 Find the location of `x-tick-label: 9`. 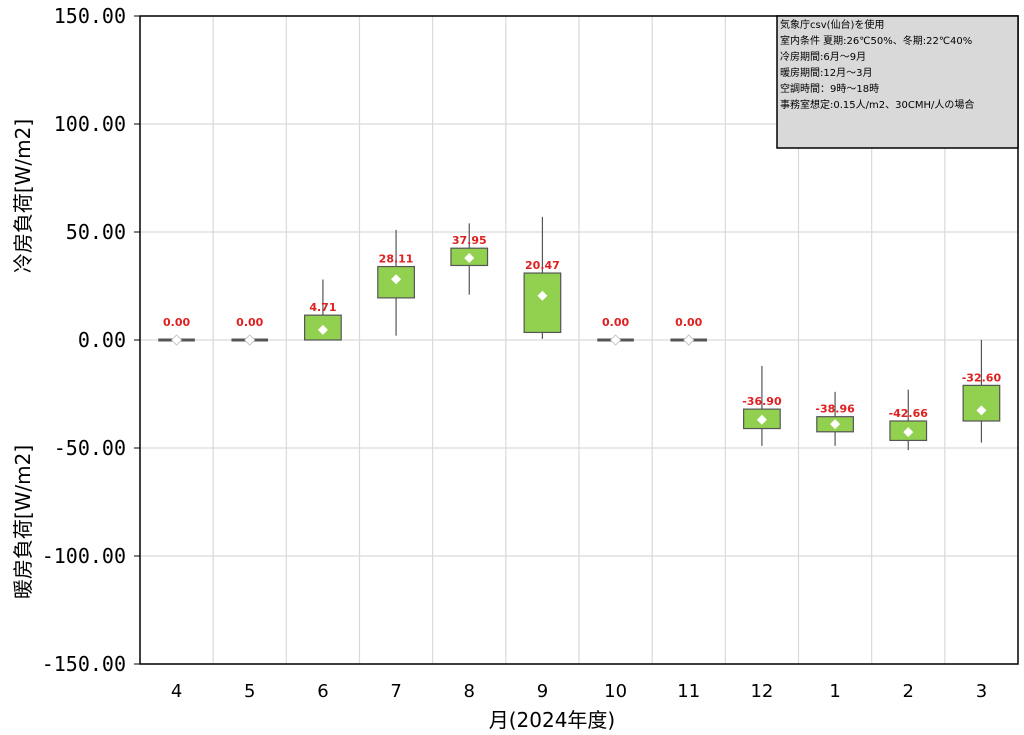

x-tick-label: 9 is located at coordinates (542, 691).